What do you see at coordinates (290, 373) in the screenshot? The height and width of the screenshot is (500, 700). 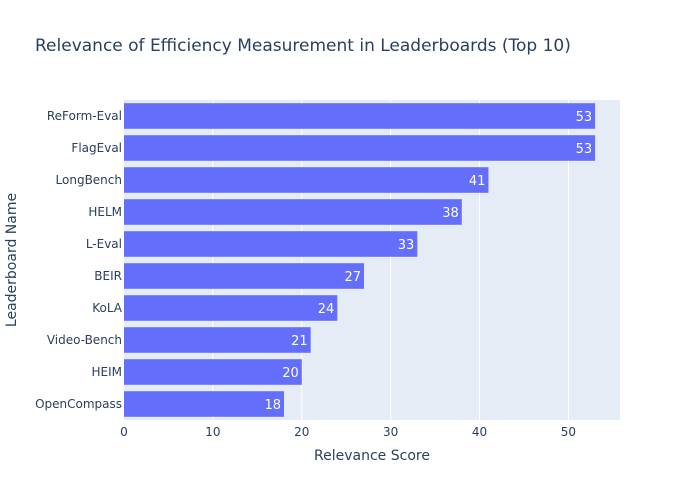 I see `bar-value-label: 20` at bounding box center [290, 373].